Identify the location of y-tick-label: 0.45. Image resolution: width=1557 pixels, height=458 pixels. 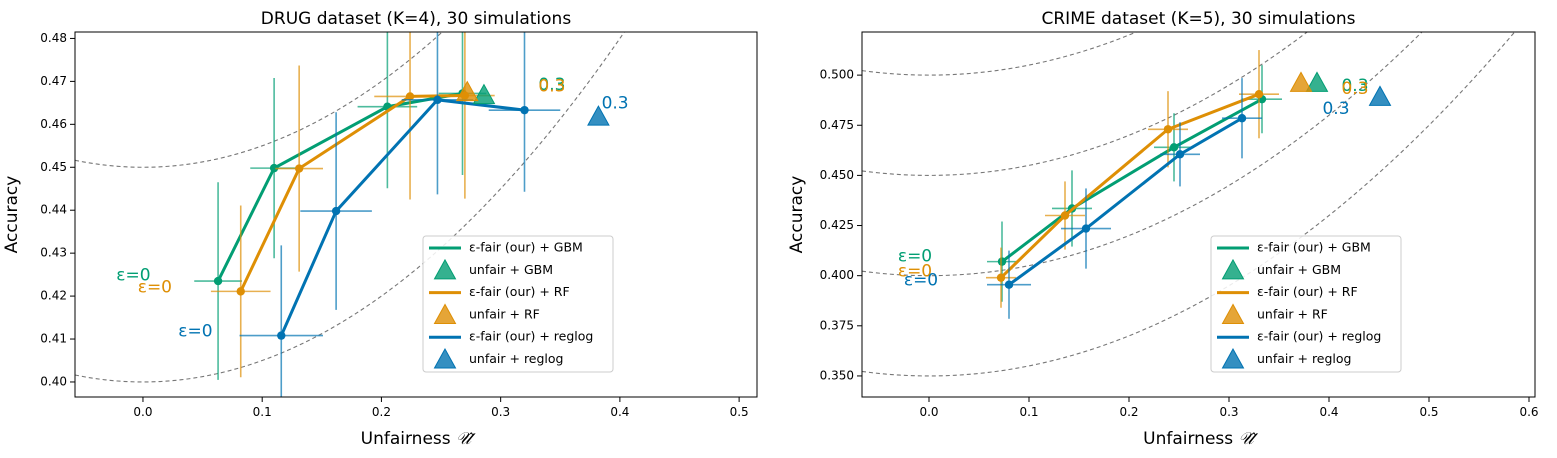
(53, 167).